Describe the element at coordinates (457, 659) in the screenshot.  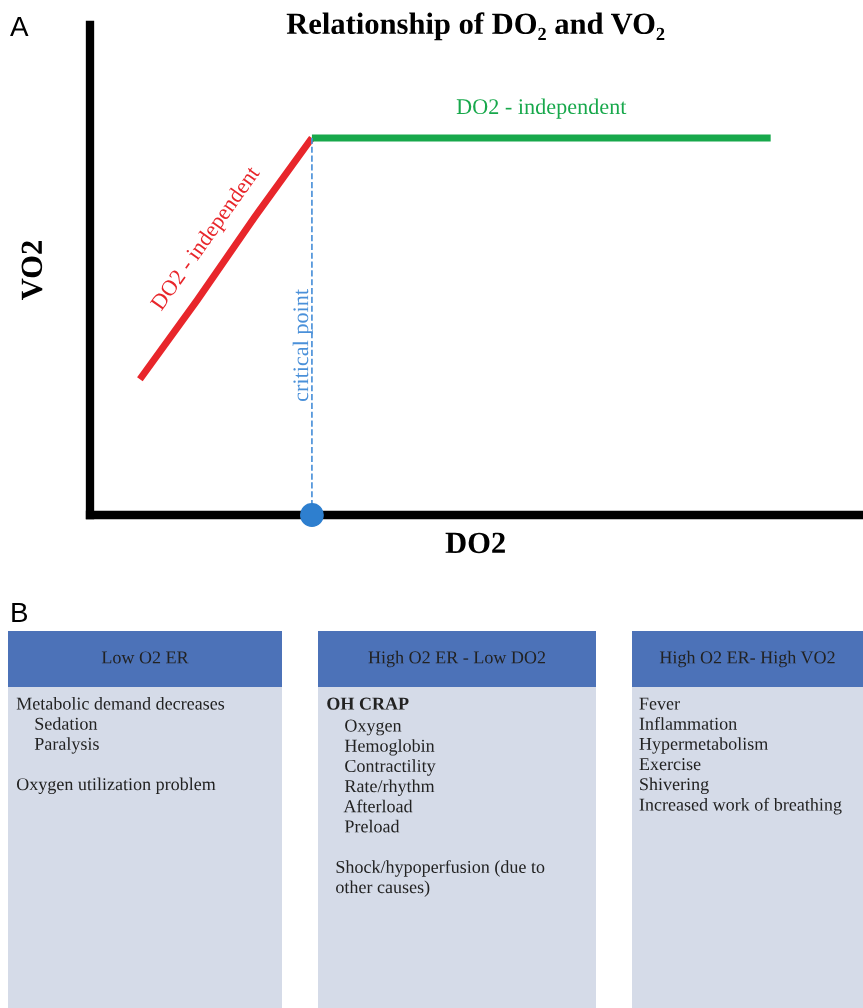
I see `text: High O2 ER - Low DO2` at that location.